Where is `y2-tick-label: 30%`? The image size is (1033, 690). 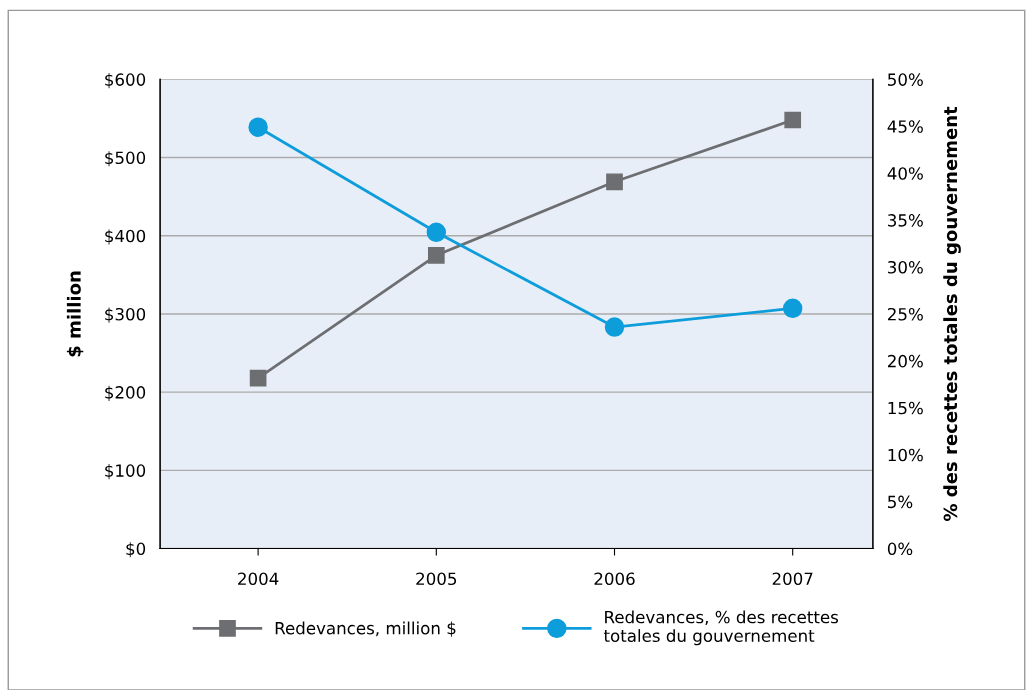 y2-tick-label: 30% is located at coordinates (905, 267).